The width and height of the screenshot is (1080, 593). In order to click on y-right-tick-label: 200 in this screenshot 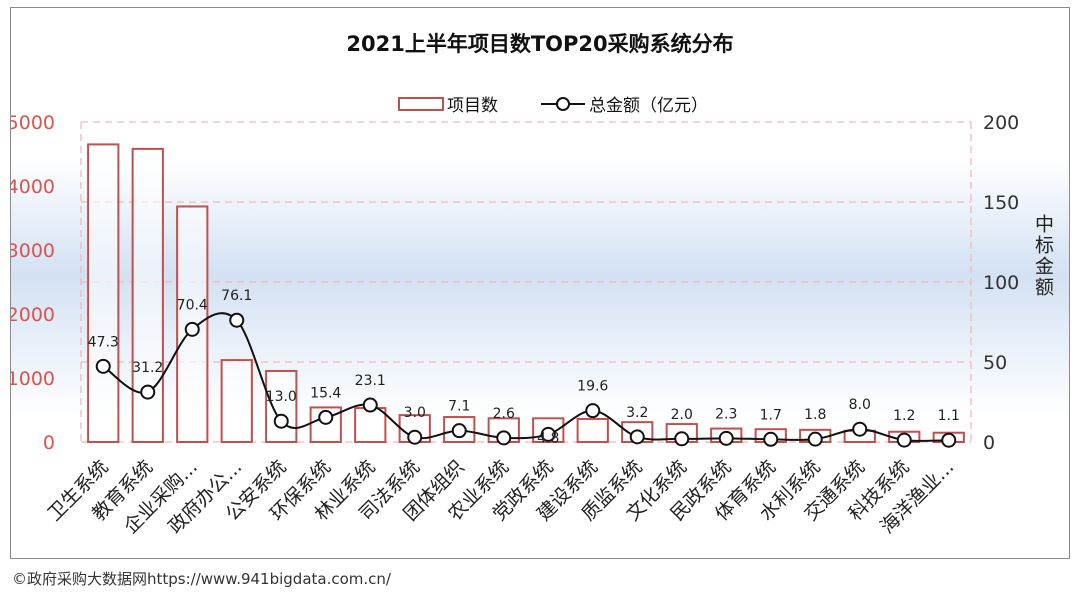, I will do `click(1001, 123)`.